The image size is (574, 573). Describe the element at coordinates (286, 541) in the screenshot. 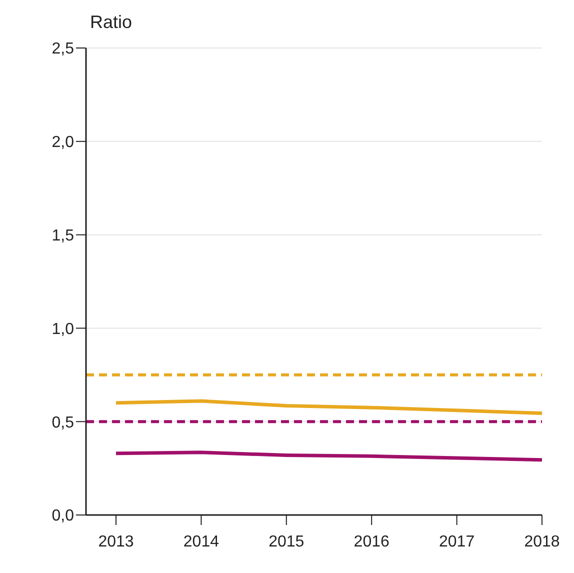

I see `x-tick-label: 2015` at that location.